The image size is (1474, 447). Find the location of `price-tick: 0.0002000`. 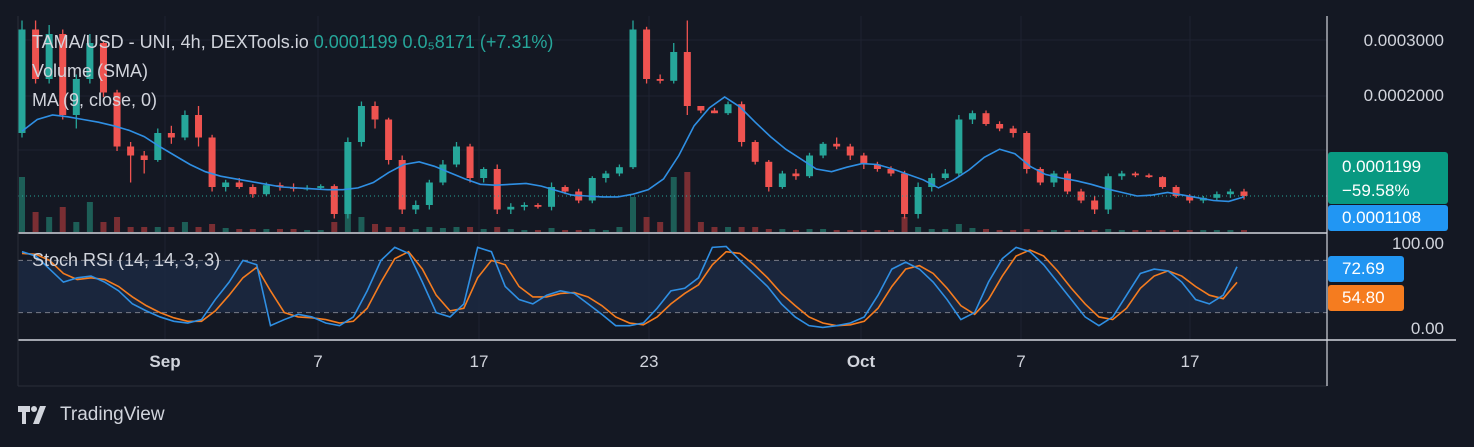

price-tick: 0.0002000 is located at coordinates (1403, 95).